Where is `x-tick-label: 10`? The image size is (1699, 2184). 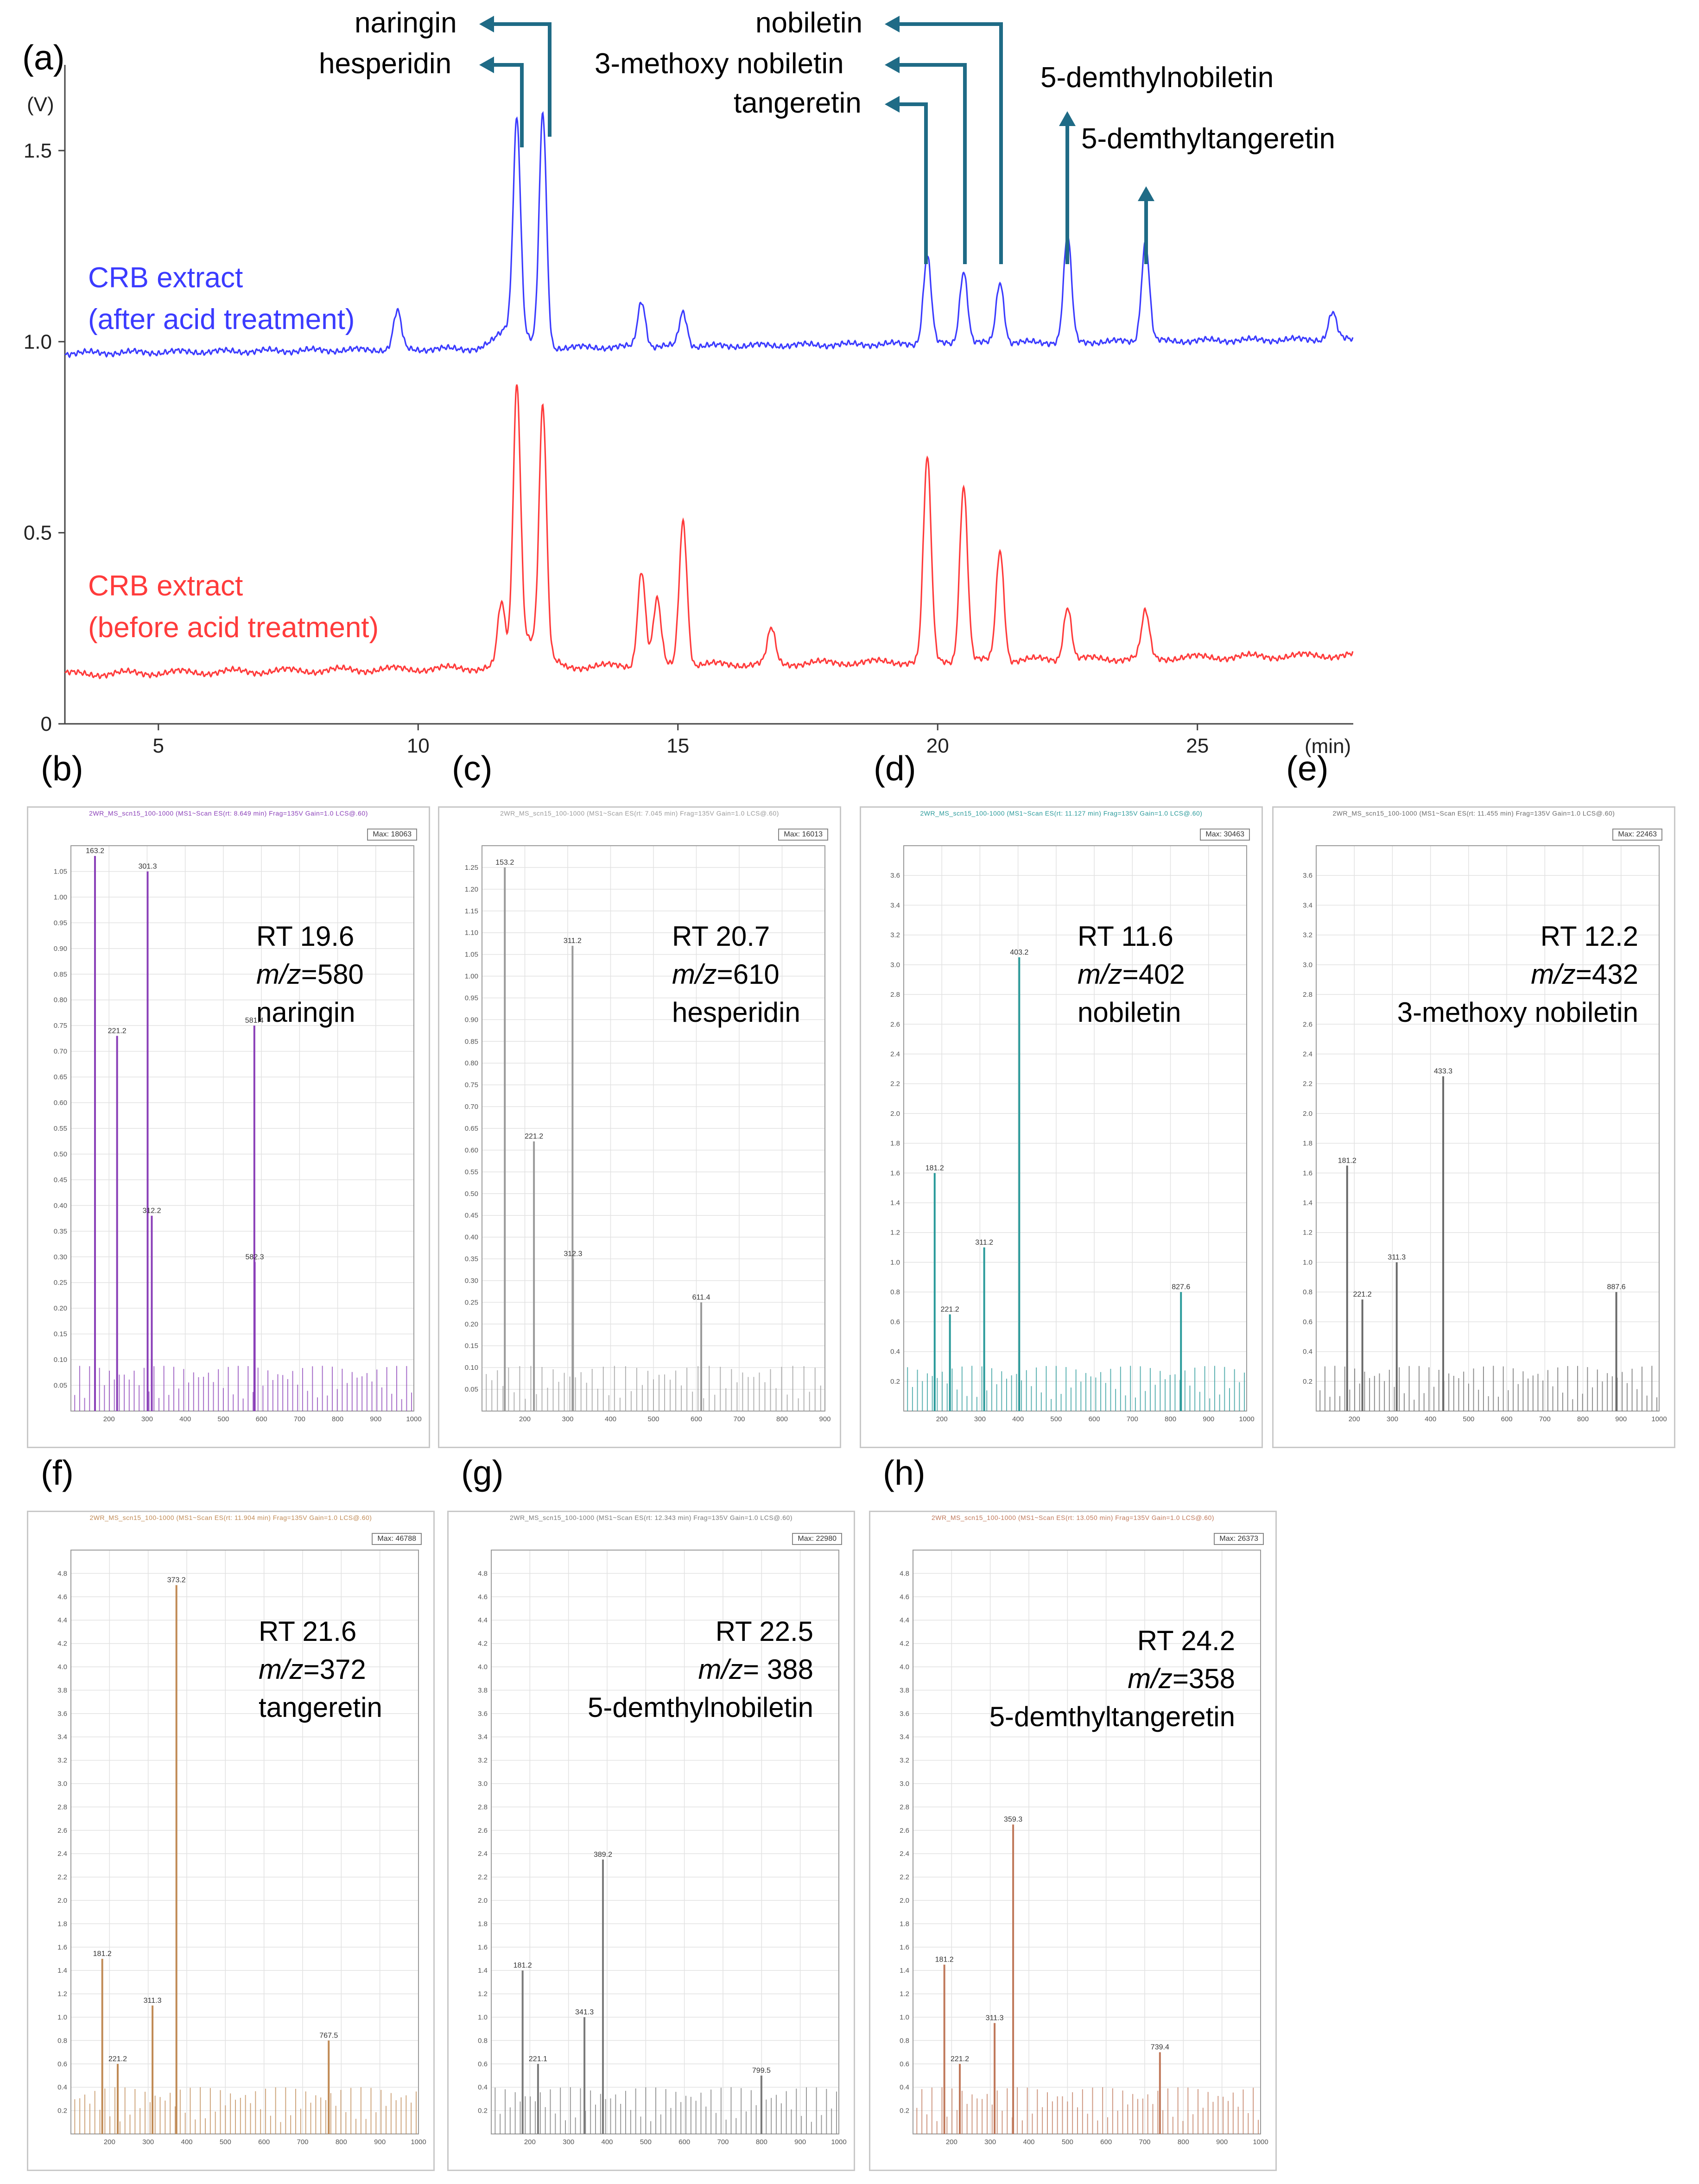 x-tick-label: 10 is located at coordinates (418, 745).